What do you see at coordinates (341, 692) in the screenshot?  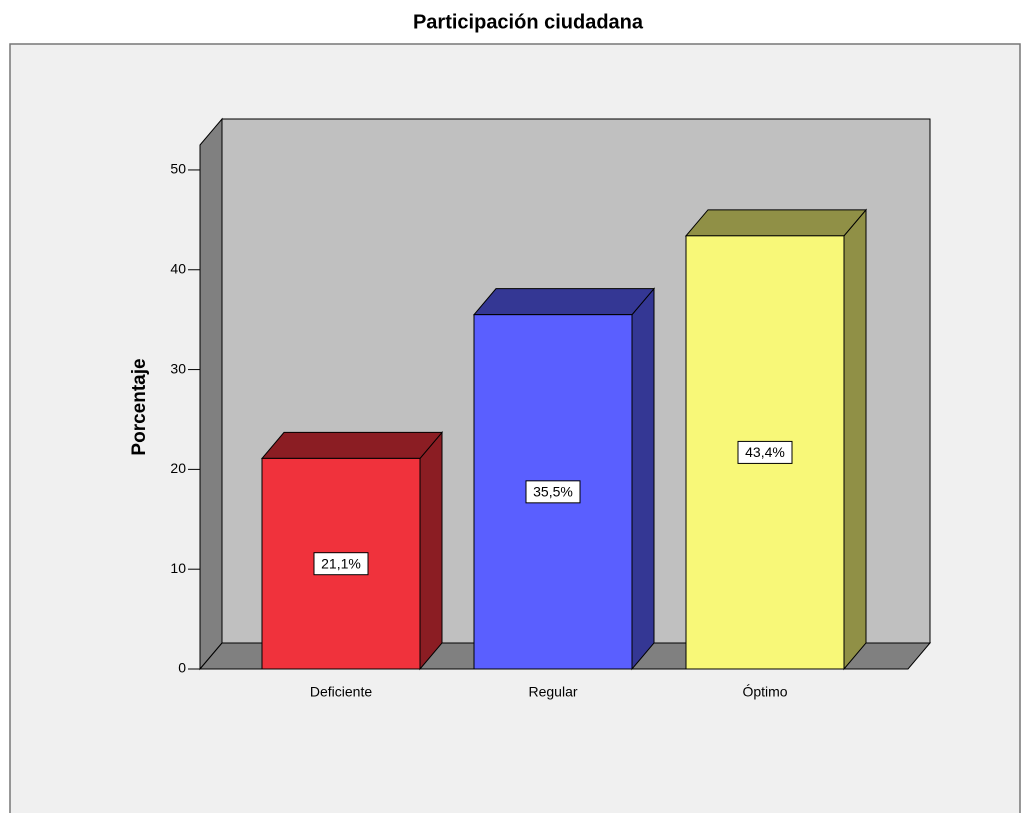 I see `x-tick-label: Deficiente` at bounding box center [341, 692].